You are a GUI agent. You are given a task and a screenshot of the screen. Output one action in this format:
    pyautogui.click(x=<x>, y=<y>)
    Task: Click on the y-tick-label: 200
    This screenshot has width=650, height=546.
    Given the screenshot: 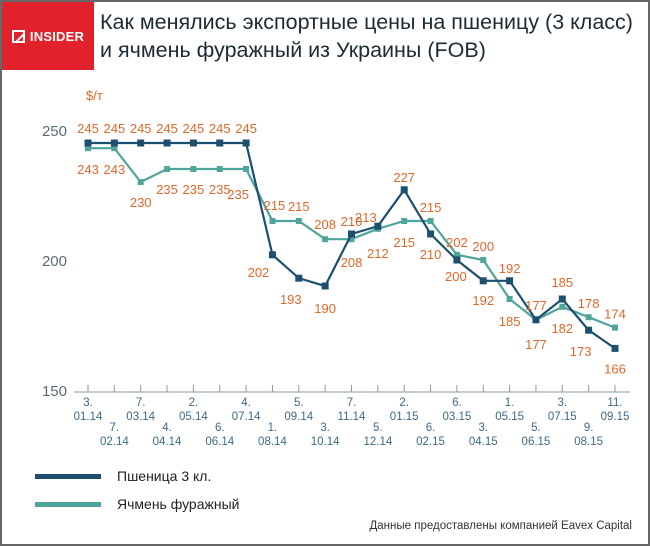 What is the action you would take?
    pyautogui.click(x=54, y=261)
    